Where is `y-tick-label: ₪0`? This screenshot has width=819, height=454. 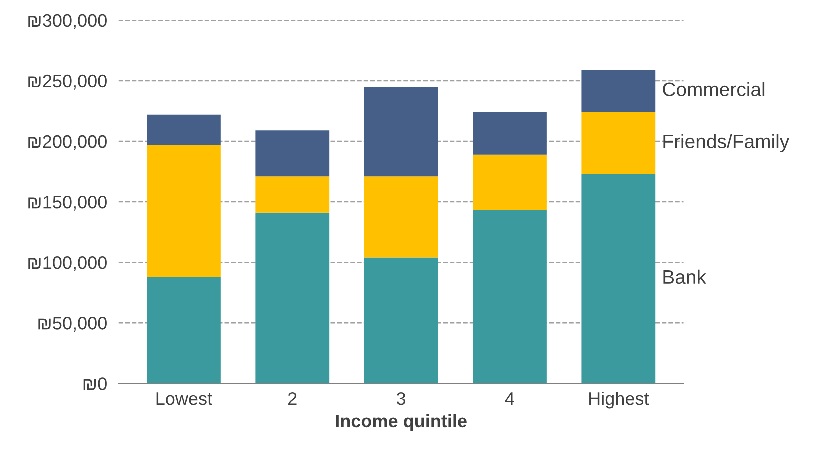 y-tick-label: ₪0 is located at coordinates (95, 384).